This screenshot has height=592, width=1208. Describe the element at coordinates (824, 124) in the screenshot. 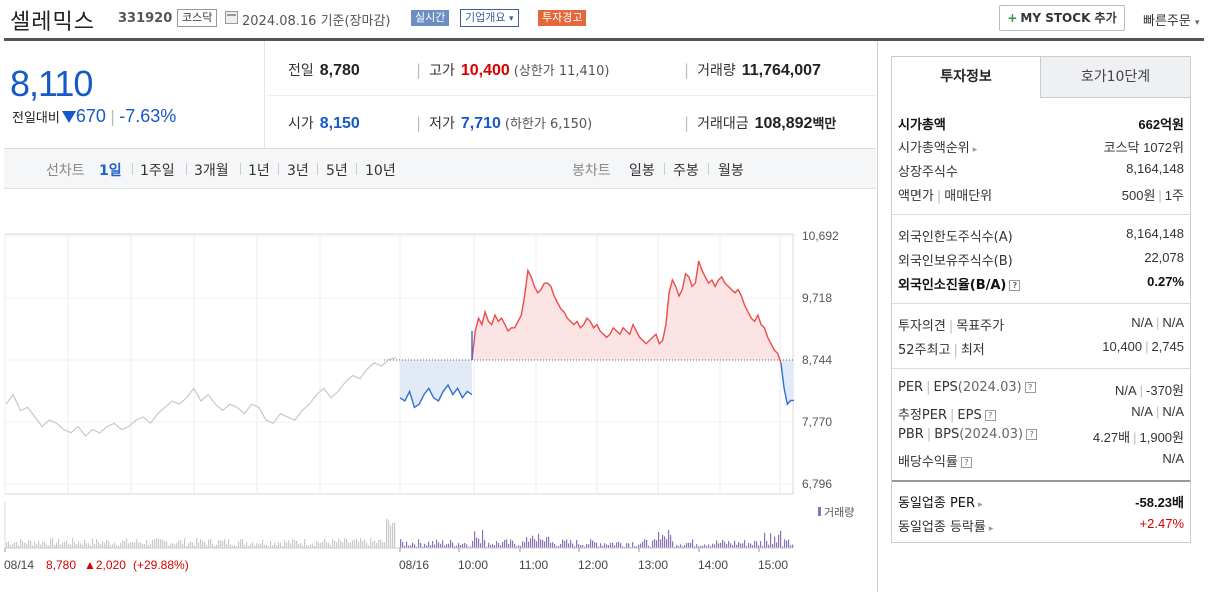

I see `amount-unit: 백만` at that location.